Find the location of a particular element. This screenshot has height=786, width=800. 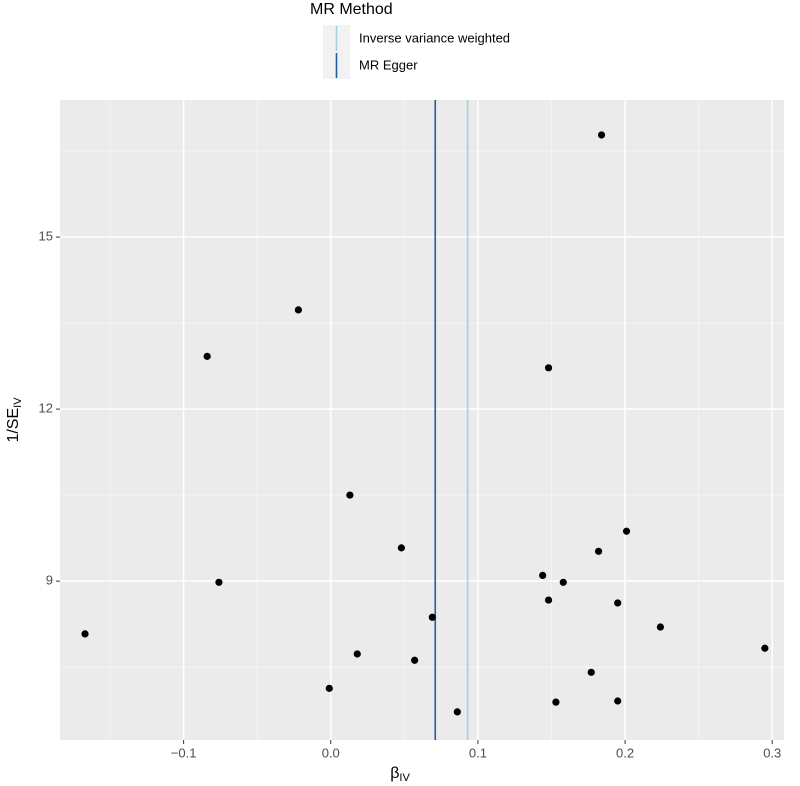

y-axis-title-main: 1/SE is located at coordinates (13, 425).